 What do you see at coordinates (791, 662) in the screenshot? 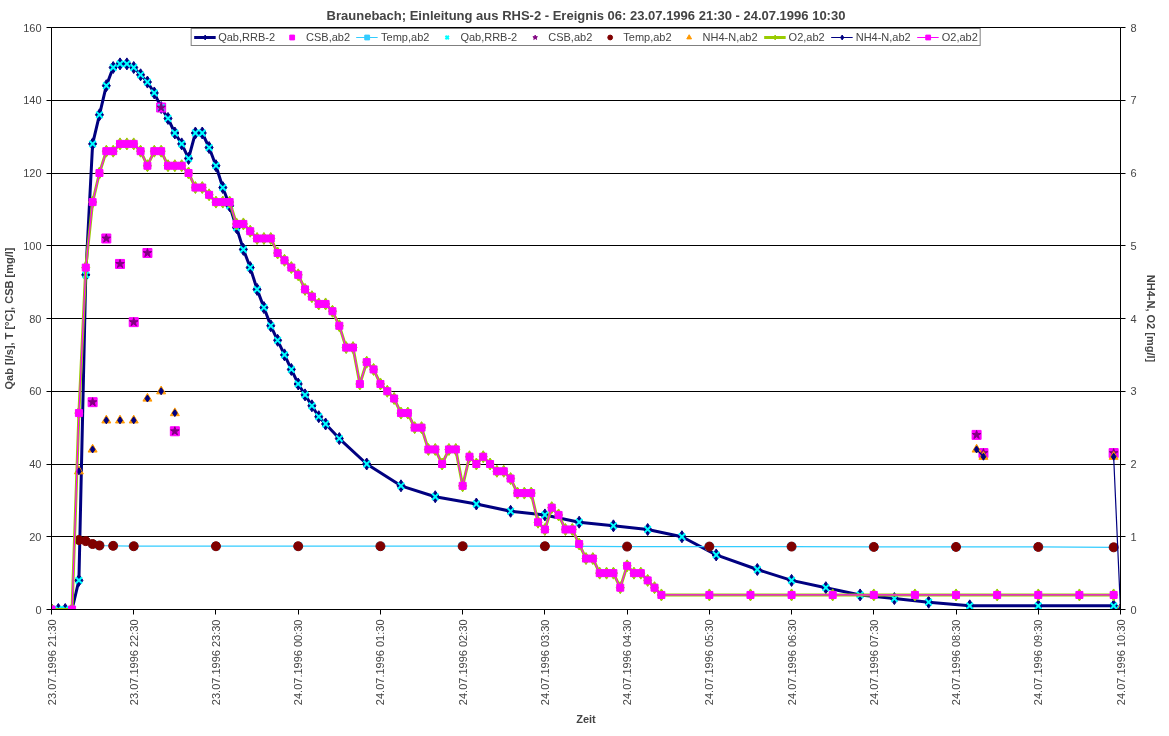
I see `x-tick-label: 24.07.1996 06:30` at bounding box center [791, 662].